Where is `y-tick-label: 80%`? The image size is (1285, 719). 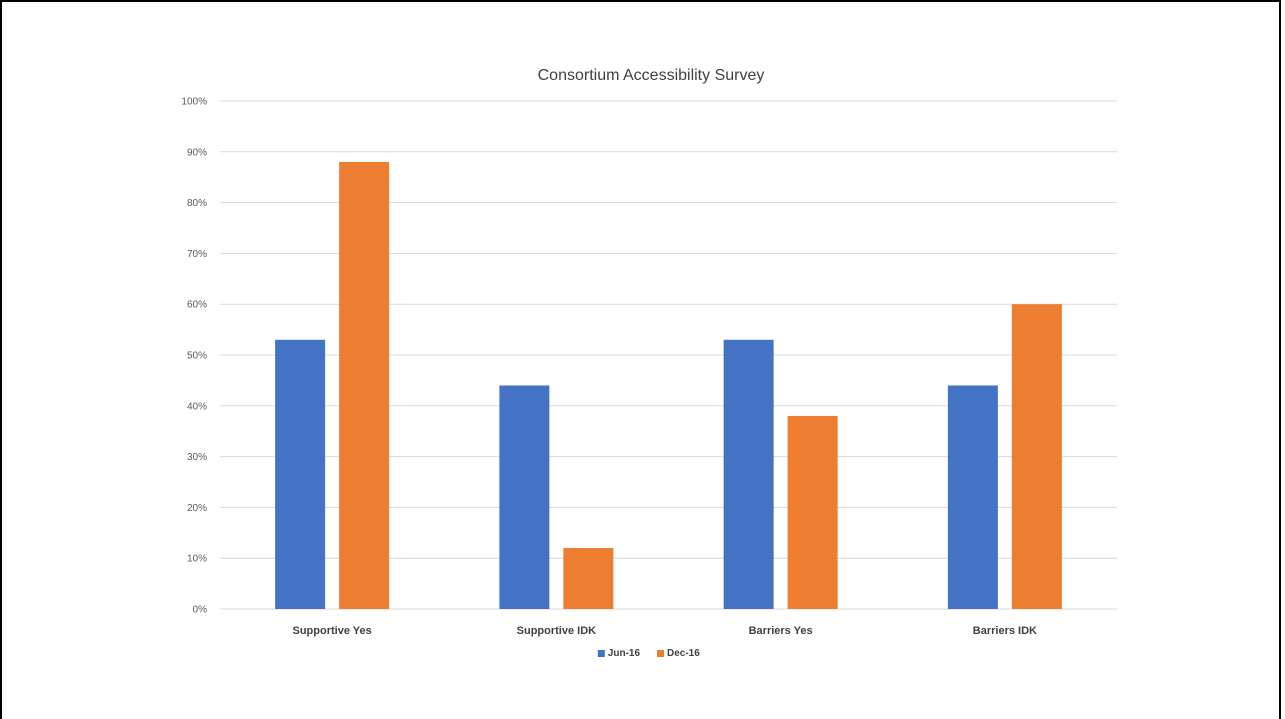
y-tick-label: 80% is located at coordinates (197, 203).